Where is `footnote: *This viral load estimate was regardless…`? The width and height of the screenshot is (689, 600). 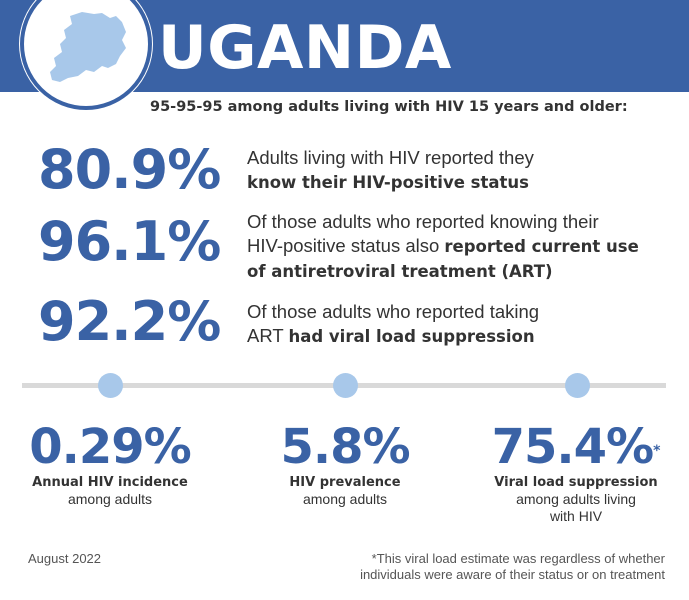 footnote: *This viral load estimate was regardless… is located at coordinates (495, 567).